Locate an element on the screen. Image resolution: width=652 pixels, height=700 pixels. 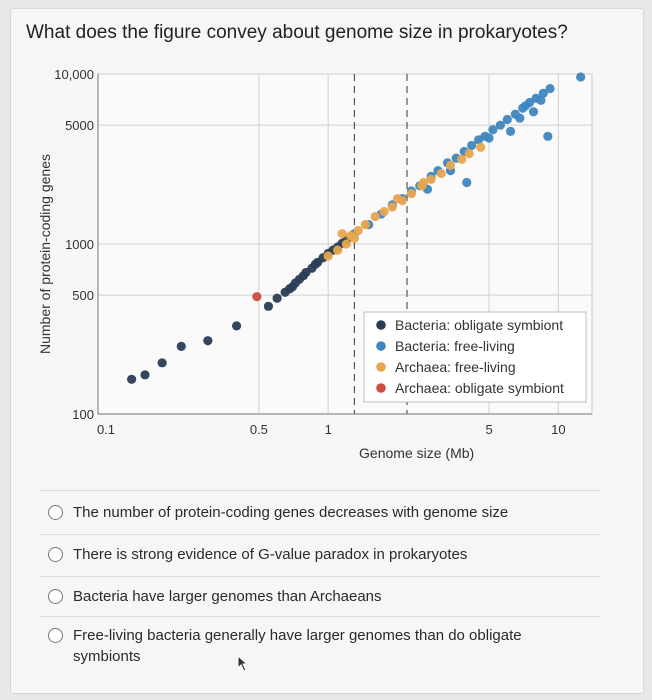
y-tick-label: 5000 is located at coordinates (79, 125).